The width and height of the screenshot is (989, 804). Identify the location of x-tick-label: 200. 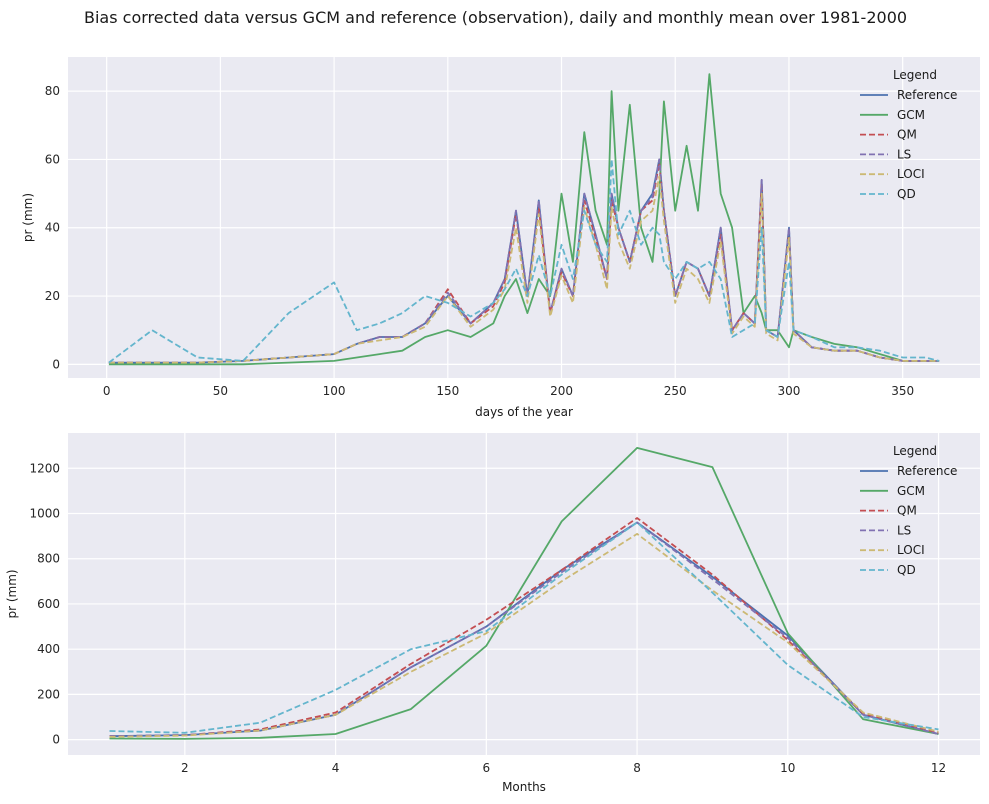
(561, 391).